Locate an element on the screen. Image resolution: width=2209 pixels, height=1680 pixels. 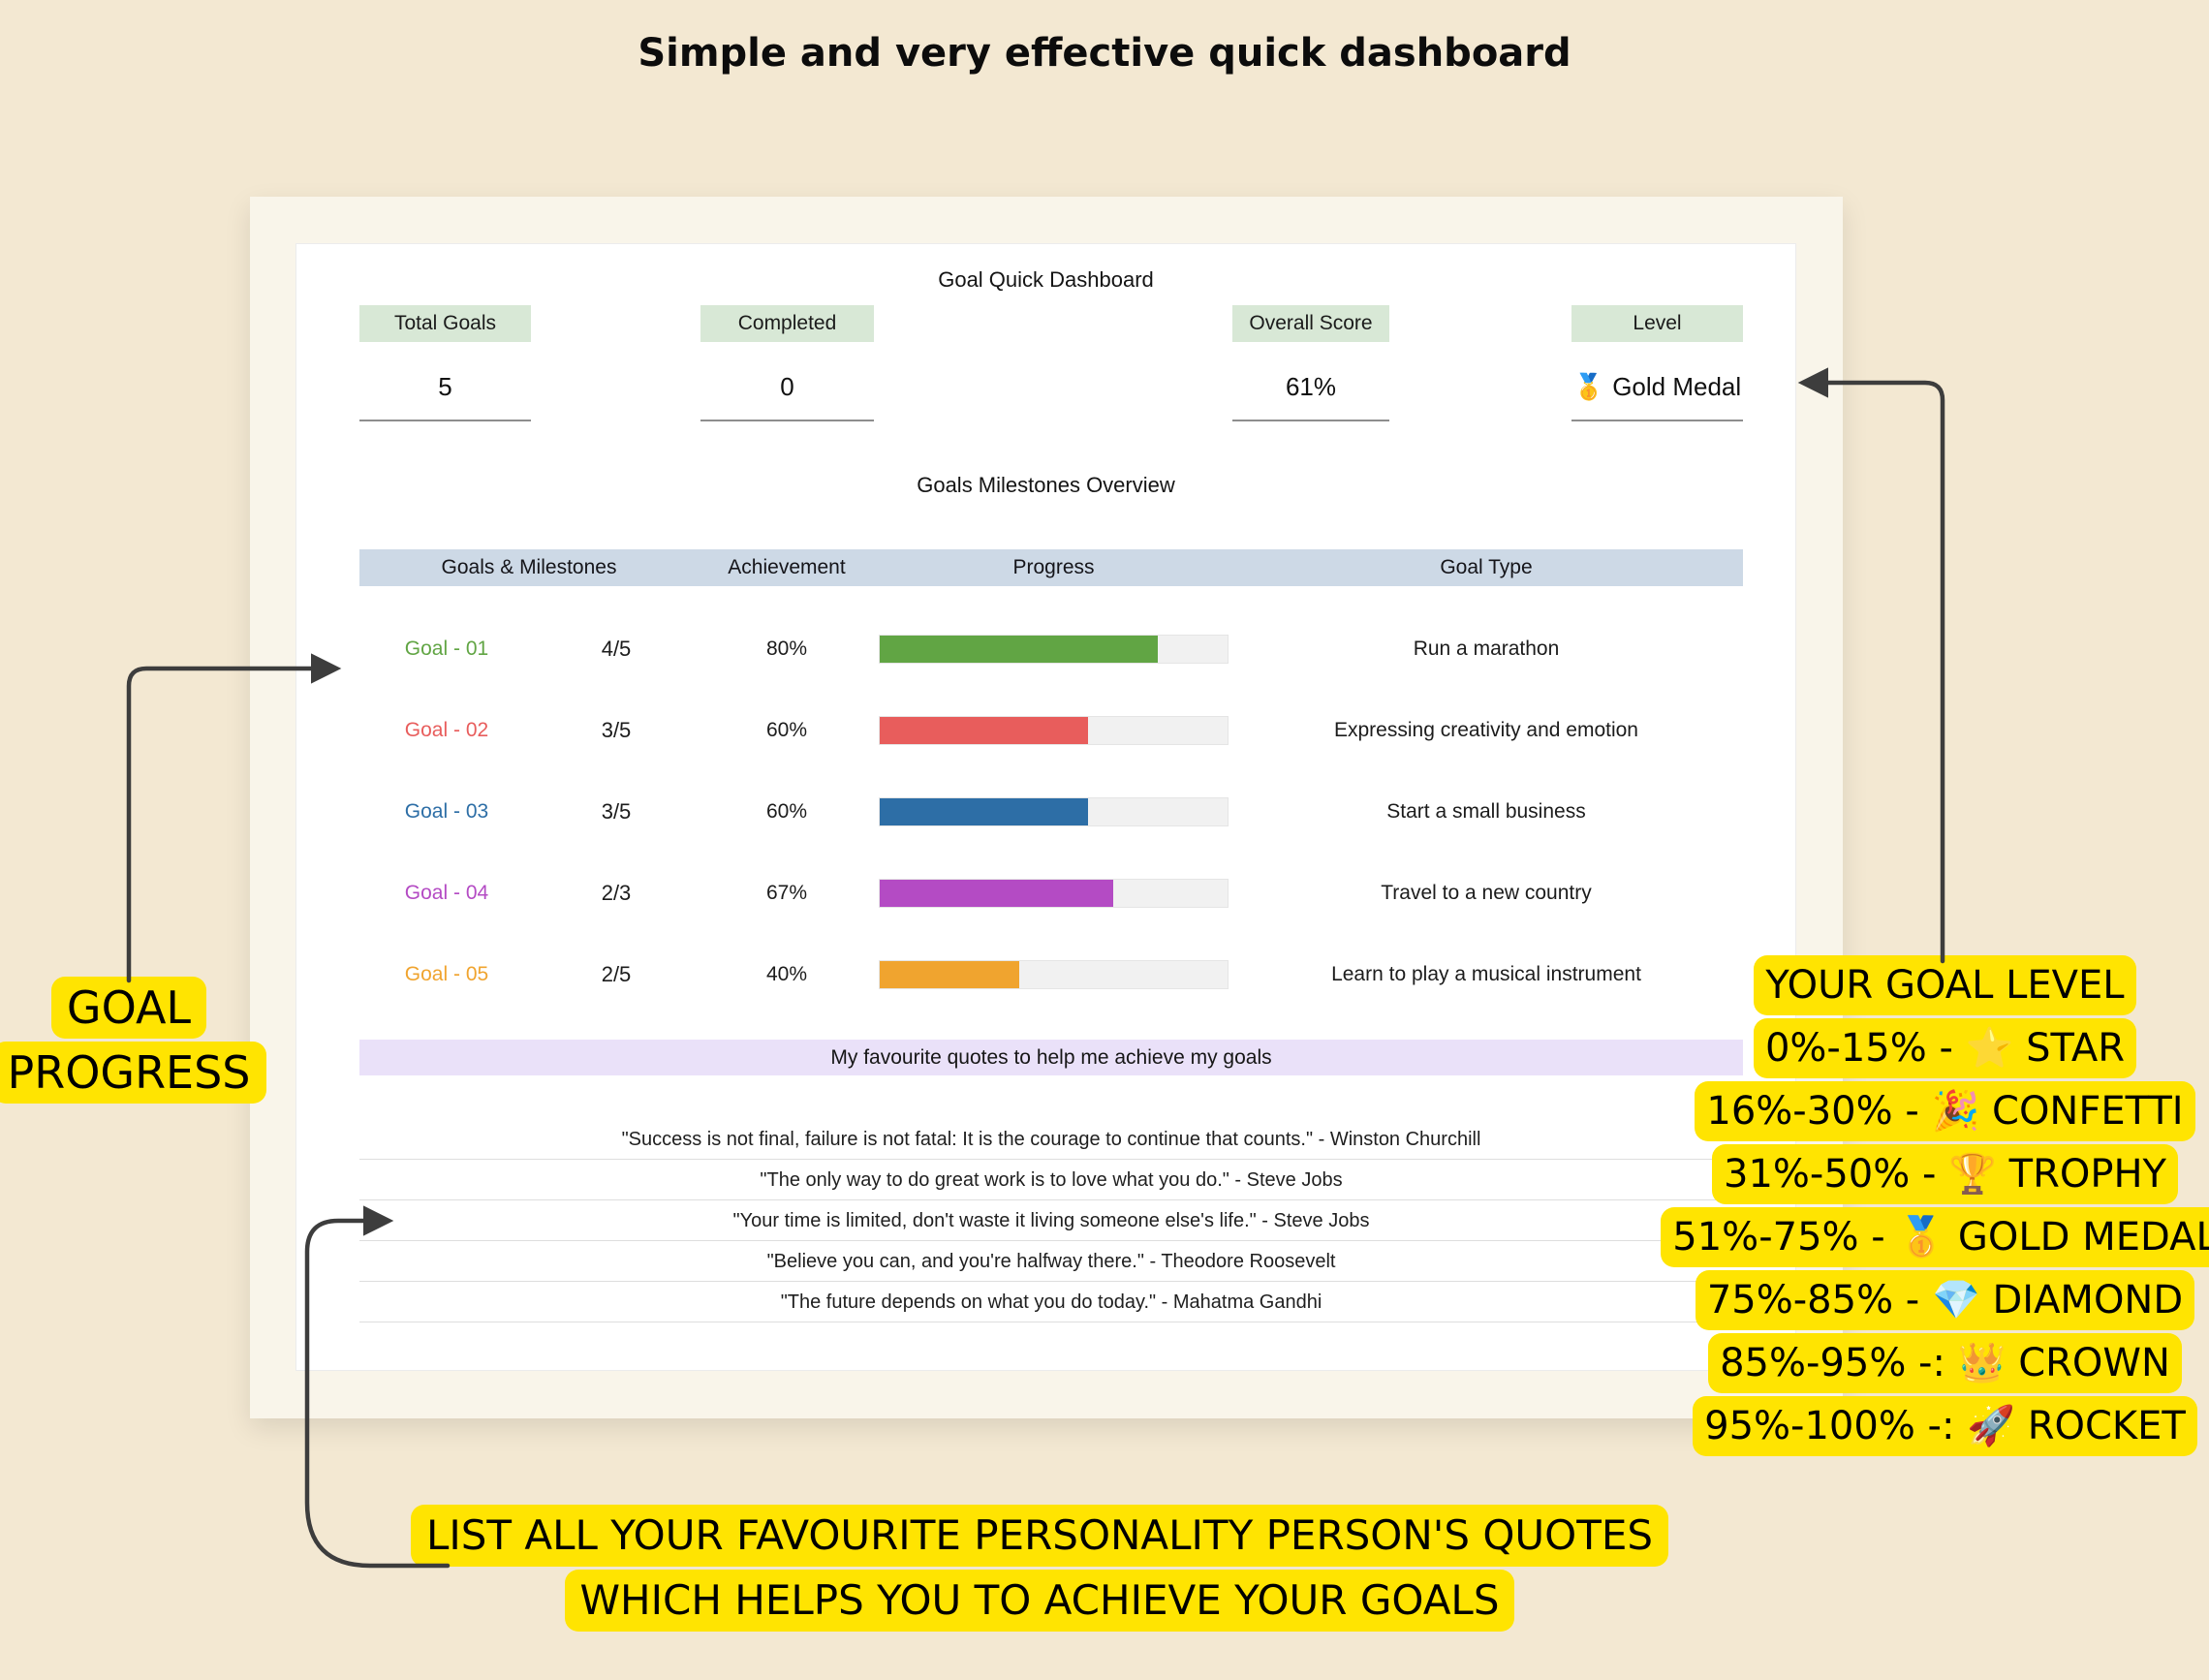
goal-achievement: 40% is located at coordinates (786, 974).